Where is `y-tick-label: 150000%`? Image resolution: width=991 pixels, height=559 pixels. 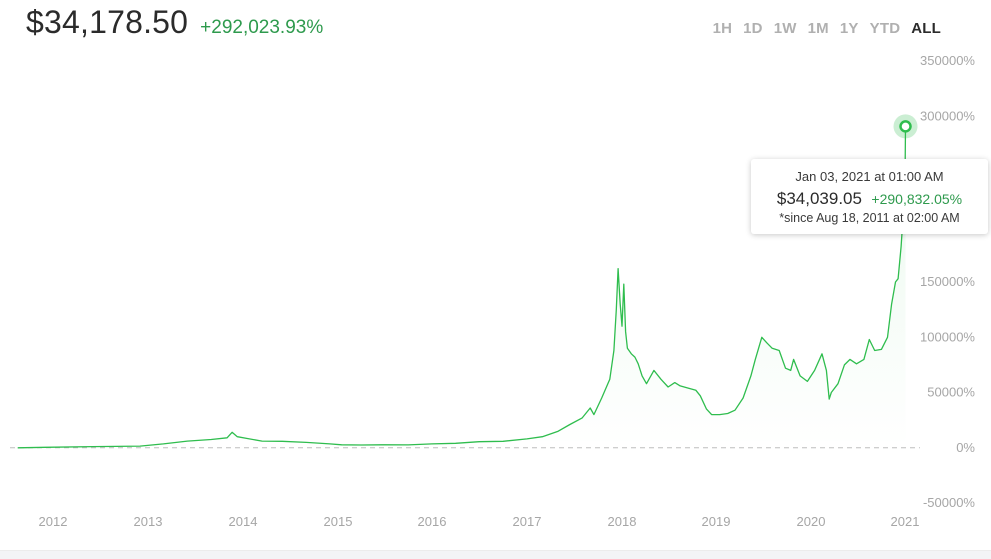 y-tick-label: 150000% is located at coordinates (947, 281).